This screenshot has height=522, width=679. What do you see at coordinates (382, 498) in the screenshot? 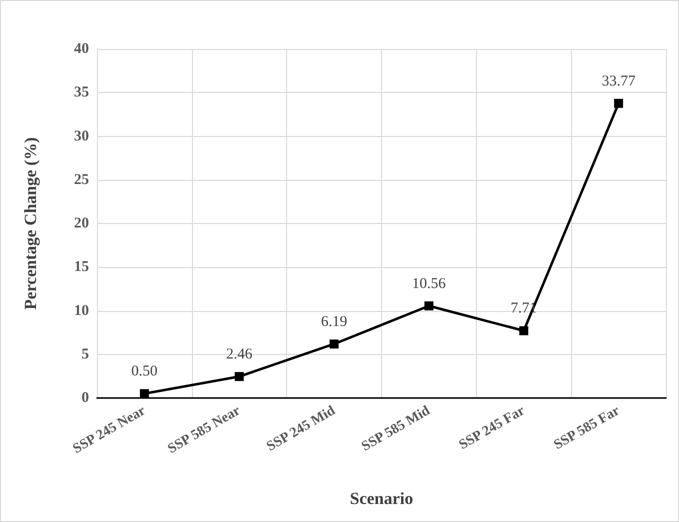
I see `x-axis-title: Scenario` at bounding box center [382, 498].